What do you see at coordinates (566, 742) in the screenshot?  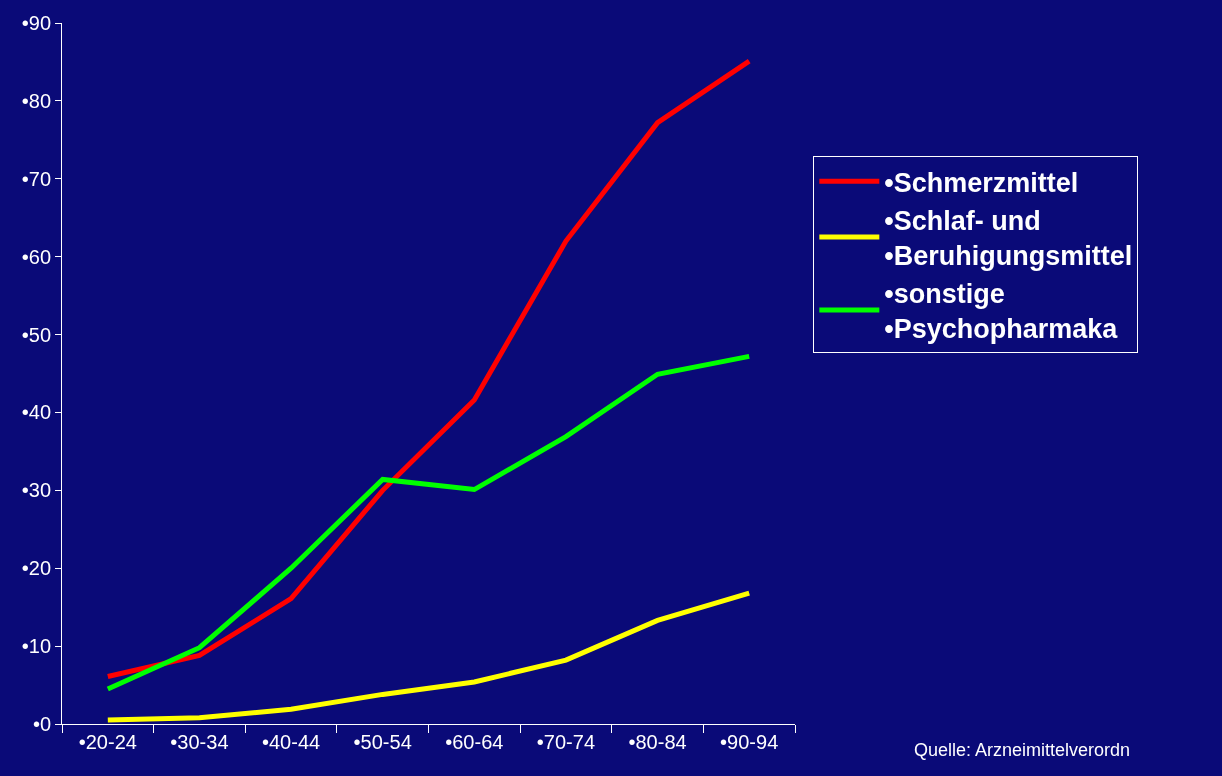 I see `x-tick-label: •70-74` at bounding box center [566, 742].